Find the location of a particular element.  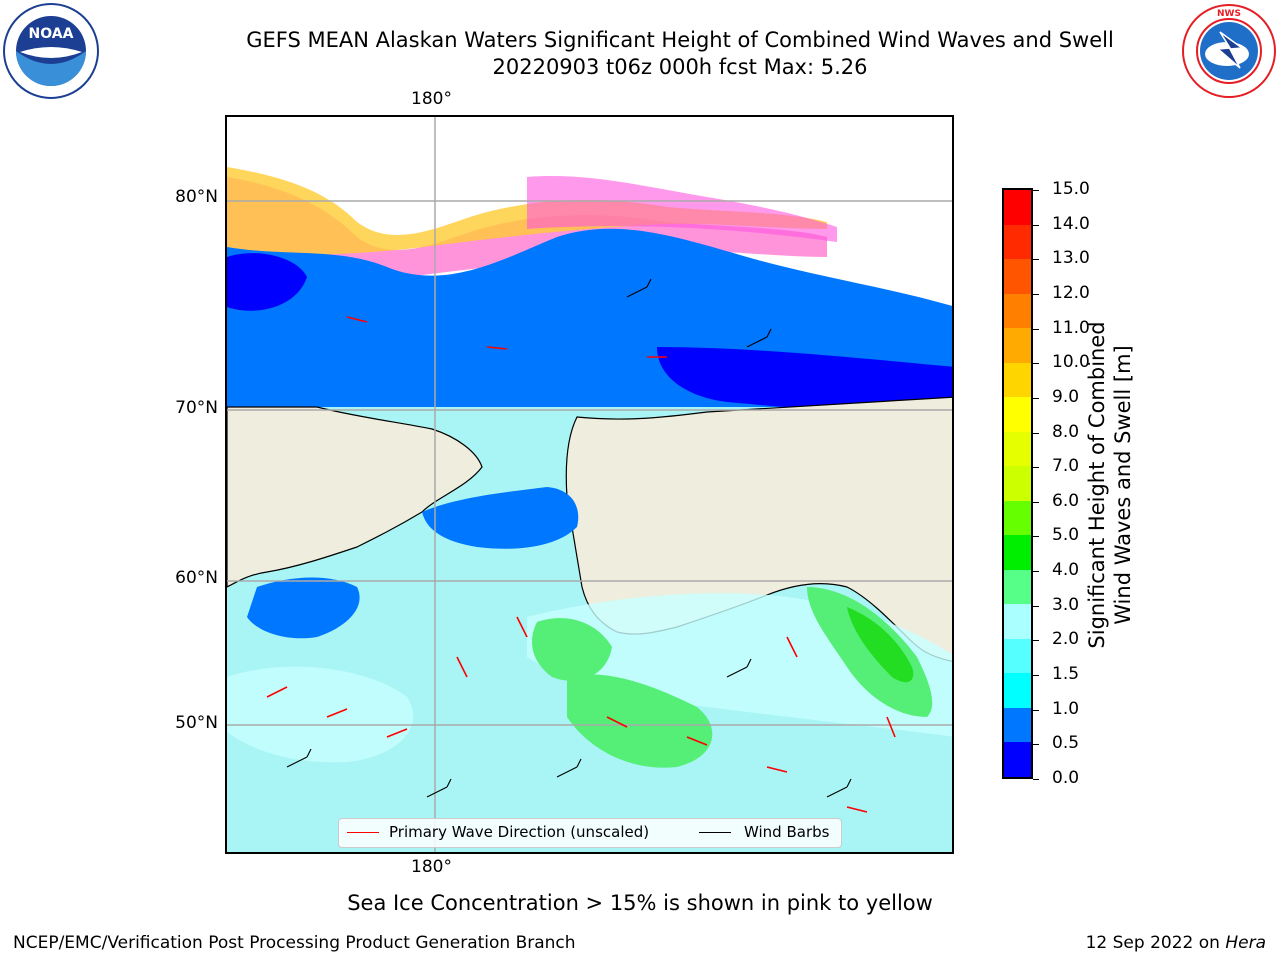

wave-direction-swatch is located at coordinates (363, 832).